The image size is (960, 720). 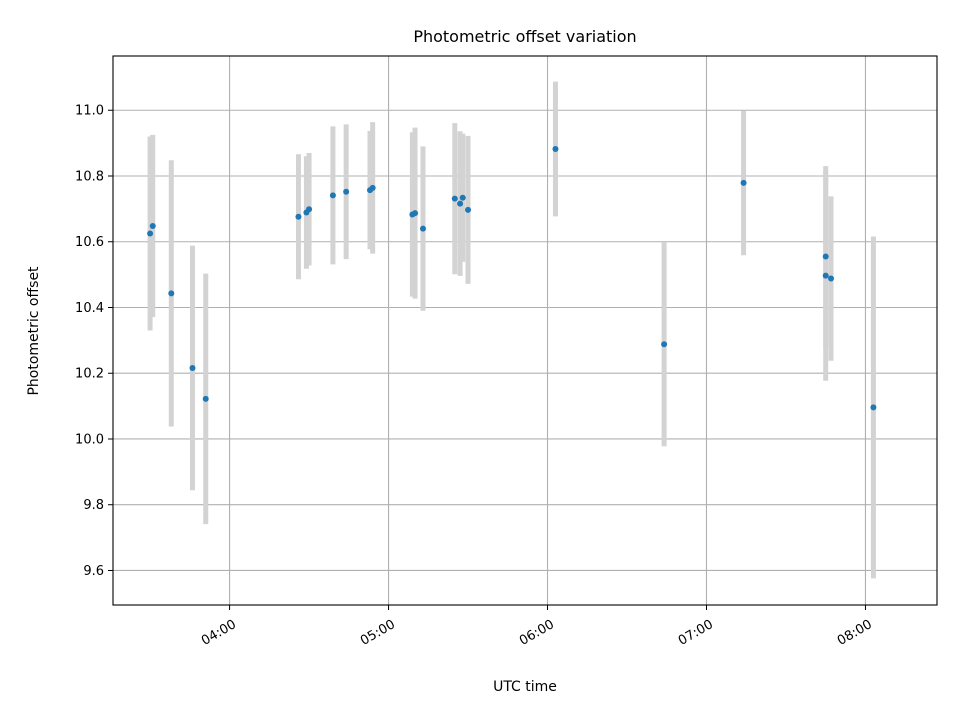 I want to click on y-tick-label: 10.2, so click(x=89, y=374).